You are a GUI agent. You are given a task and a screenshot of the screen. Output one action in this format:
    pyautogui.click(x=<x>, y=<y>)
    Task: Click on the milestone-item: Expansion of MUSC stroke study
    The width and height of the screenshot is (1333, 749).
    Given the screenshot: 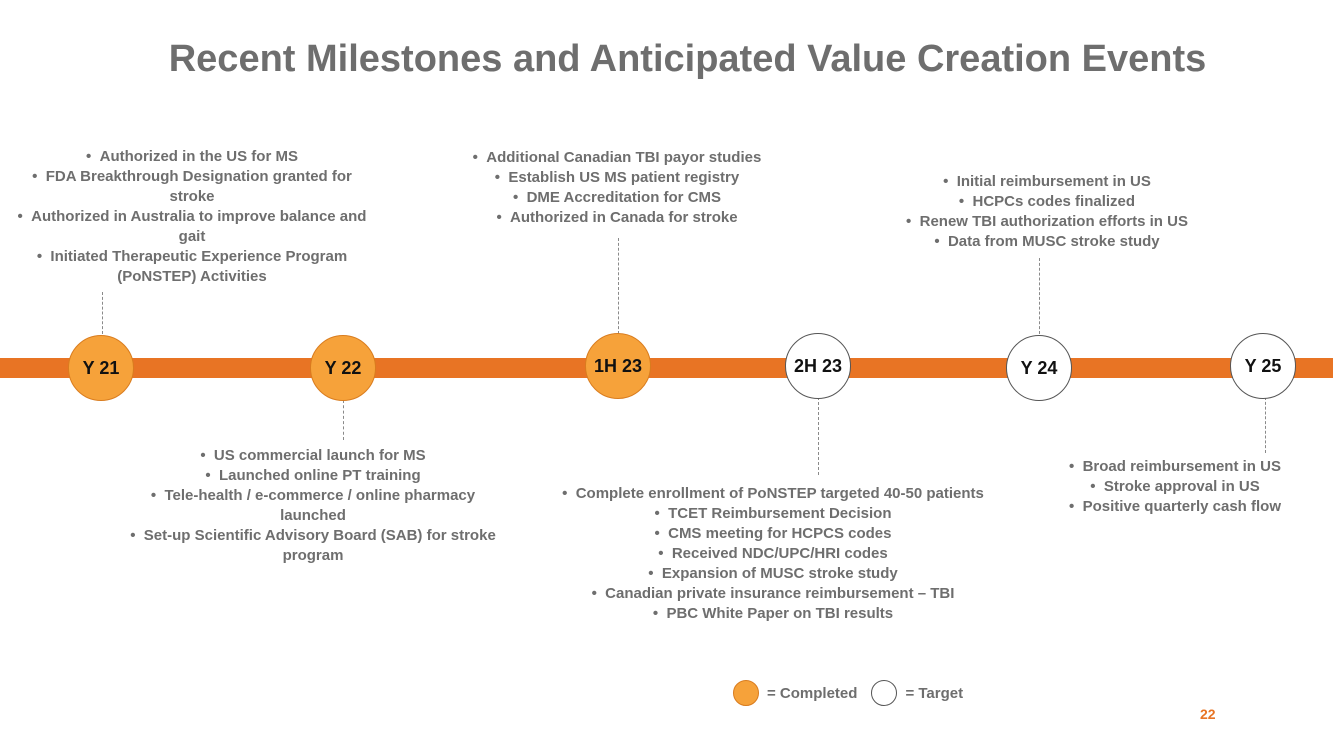 What is the action you would take?
    pyautogui.click(x=773, y=574)
    